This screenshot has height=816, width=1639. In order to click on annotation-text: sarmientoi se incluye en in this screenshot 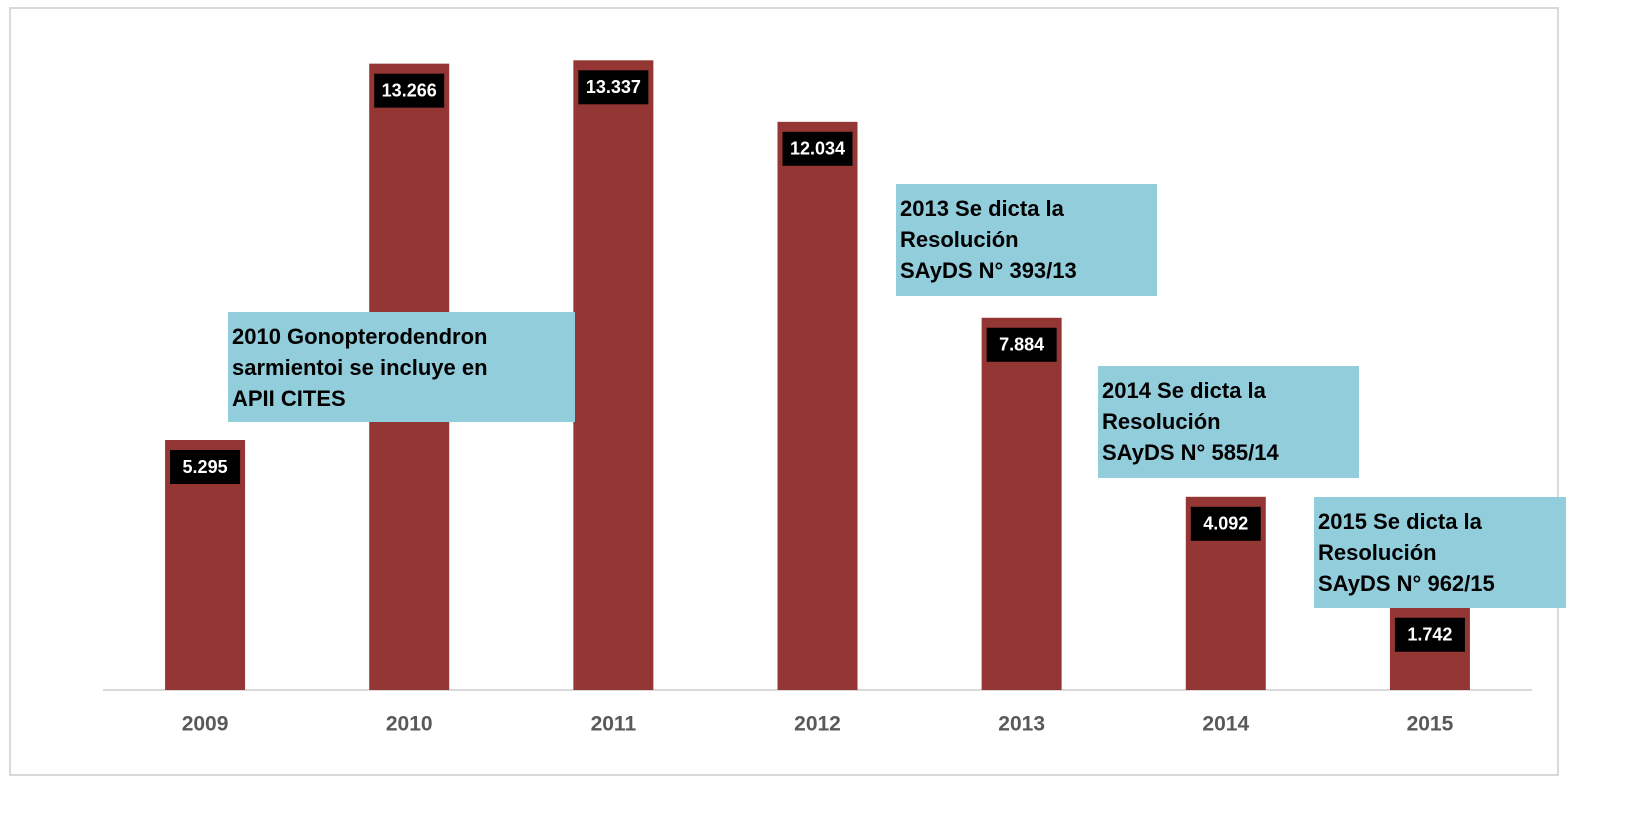, I will do `click(360, 367)`.